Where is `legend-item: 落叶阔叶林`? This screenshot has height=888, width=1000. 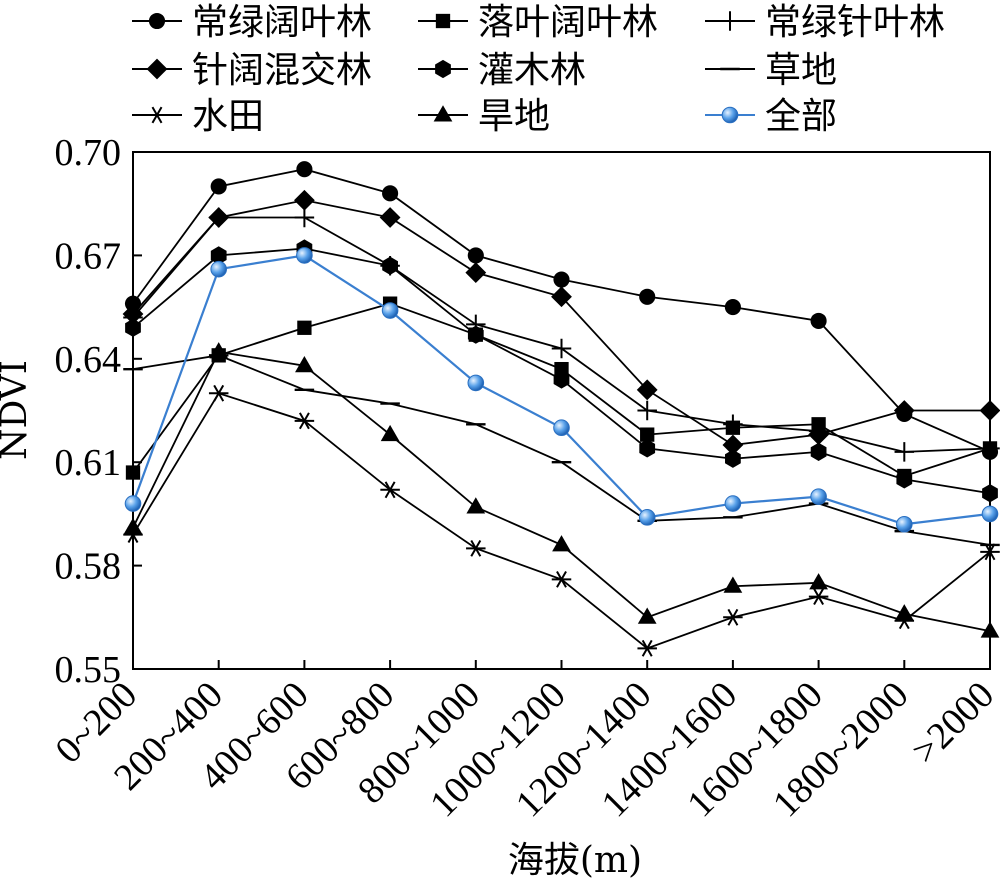 legend-item: 落叶阔叶林 is located at coordinates (538, 22).